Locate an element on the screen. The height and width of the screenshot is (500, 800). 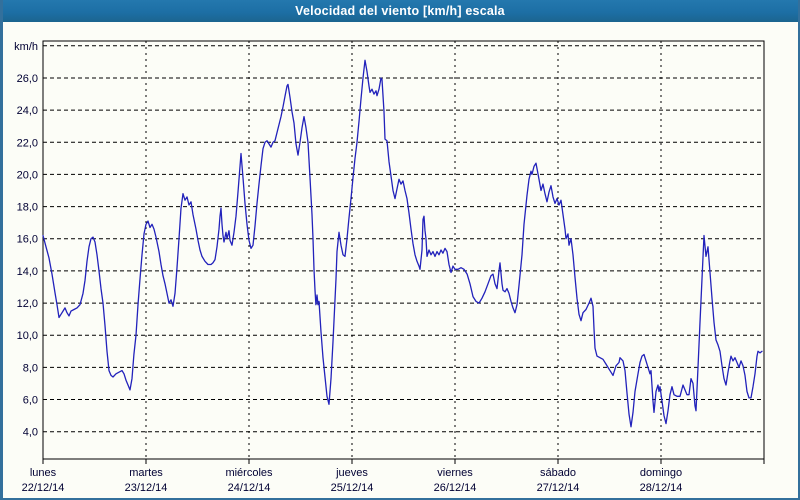
x-tick-label-day: domingo is located at coordinates (661, 473).